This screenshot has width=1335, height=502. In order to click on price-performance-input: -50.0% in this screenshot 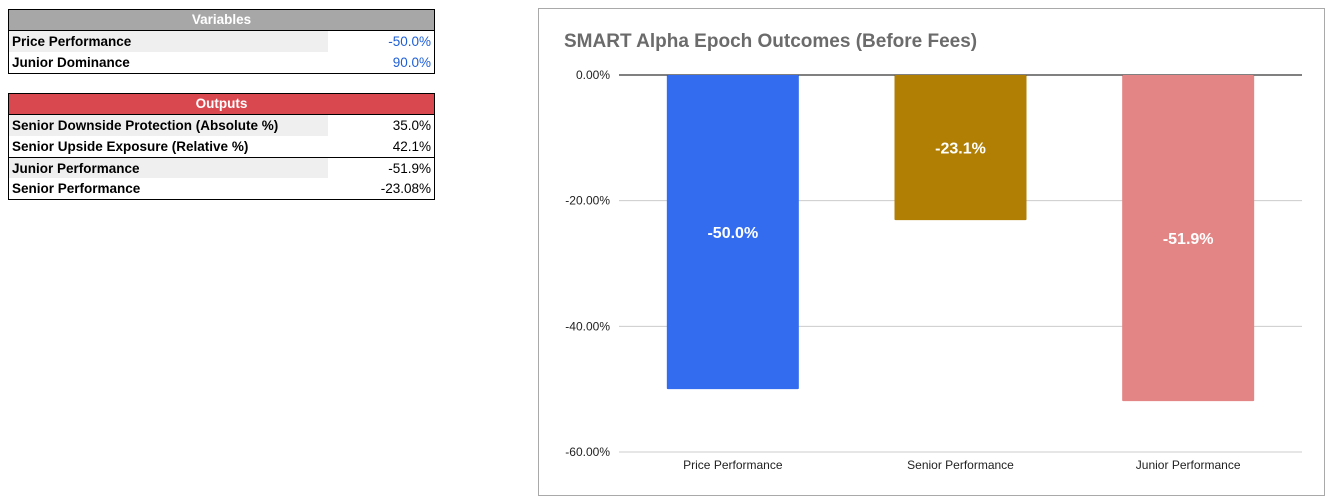, I will do `click(409, 41)`.